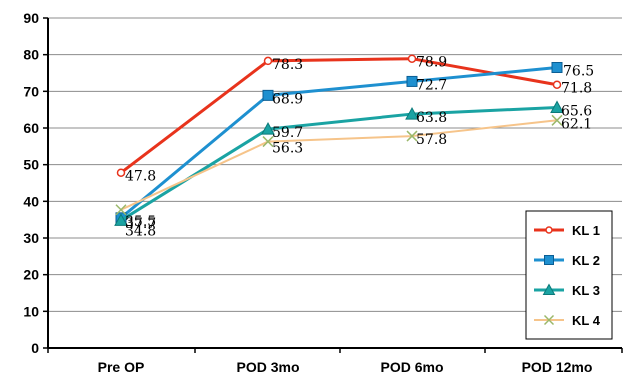  Describe the element at coordinates (31, 128) in the screenshot. I see `y-tick-label: 60` at that location.